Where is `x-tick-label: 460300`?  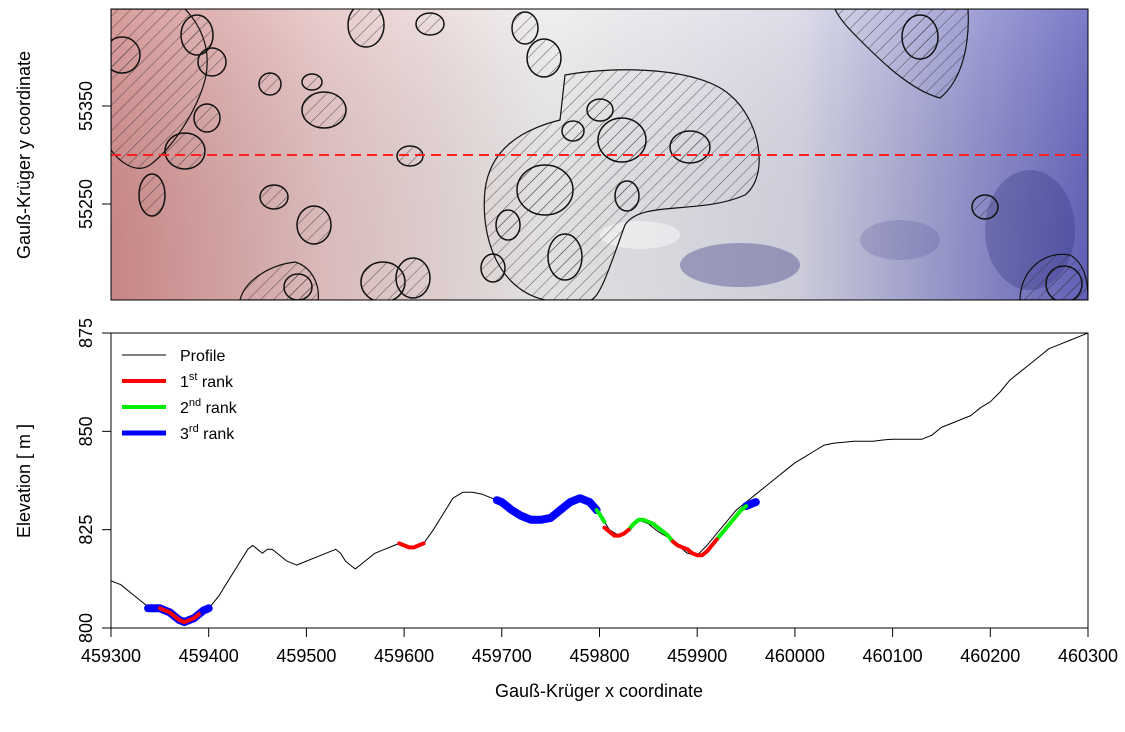 x-tick-label: 460300 is located at coordinates (1088, 656).